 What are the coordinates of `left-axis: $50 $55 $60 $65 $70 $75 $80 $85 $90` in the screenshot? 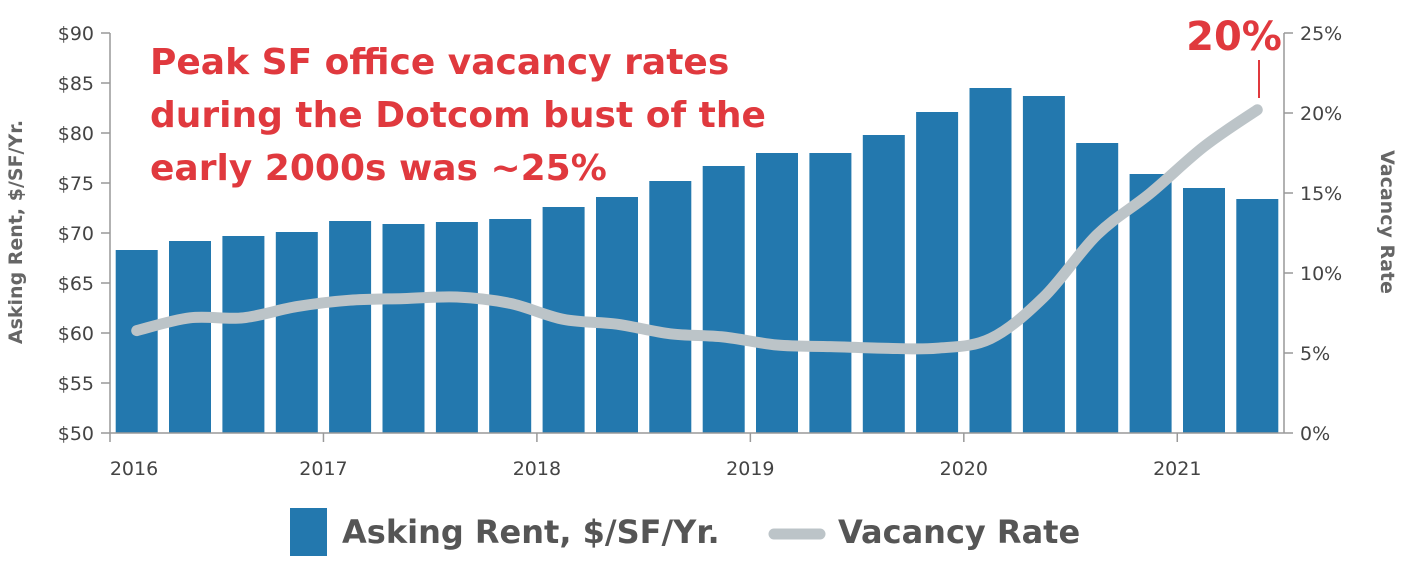 It's located at (84, 234).